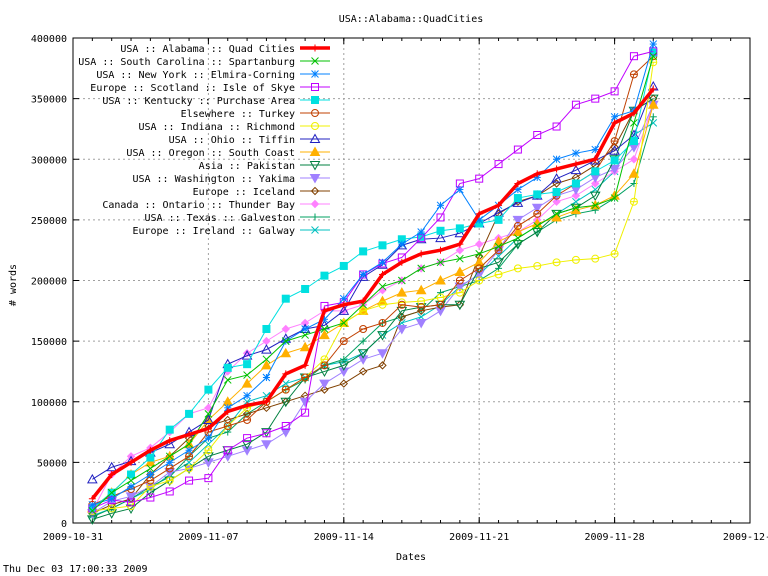 The height and width of the screenshot is (576, 768). Describe the element at coordinates (207, 49) in the screenshot. I see `legend-label: USA :: Alabama :: Quad Cities` at that location.